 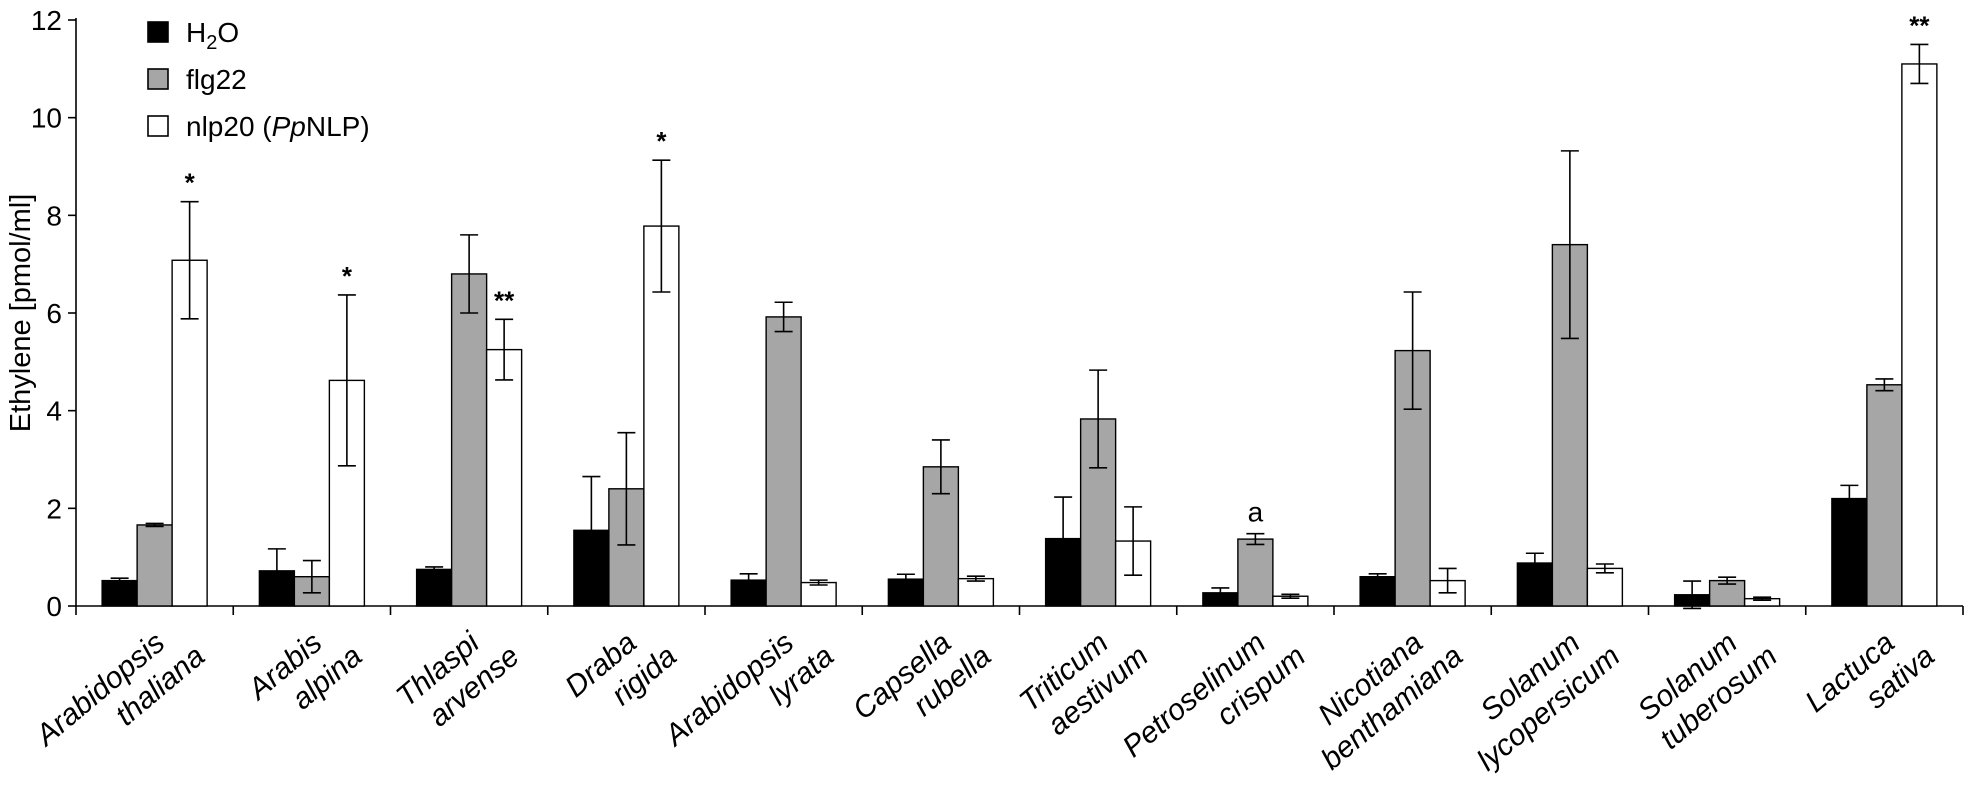 I want to click on y-tick-label: 2, so click(x=54, y=508).